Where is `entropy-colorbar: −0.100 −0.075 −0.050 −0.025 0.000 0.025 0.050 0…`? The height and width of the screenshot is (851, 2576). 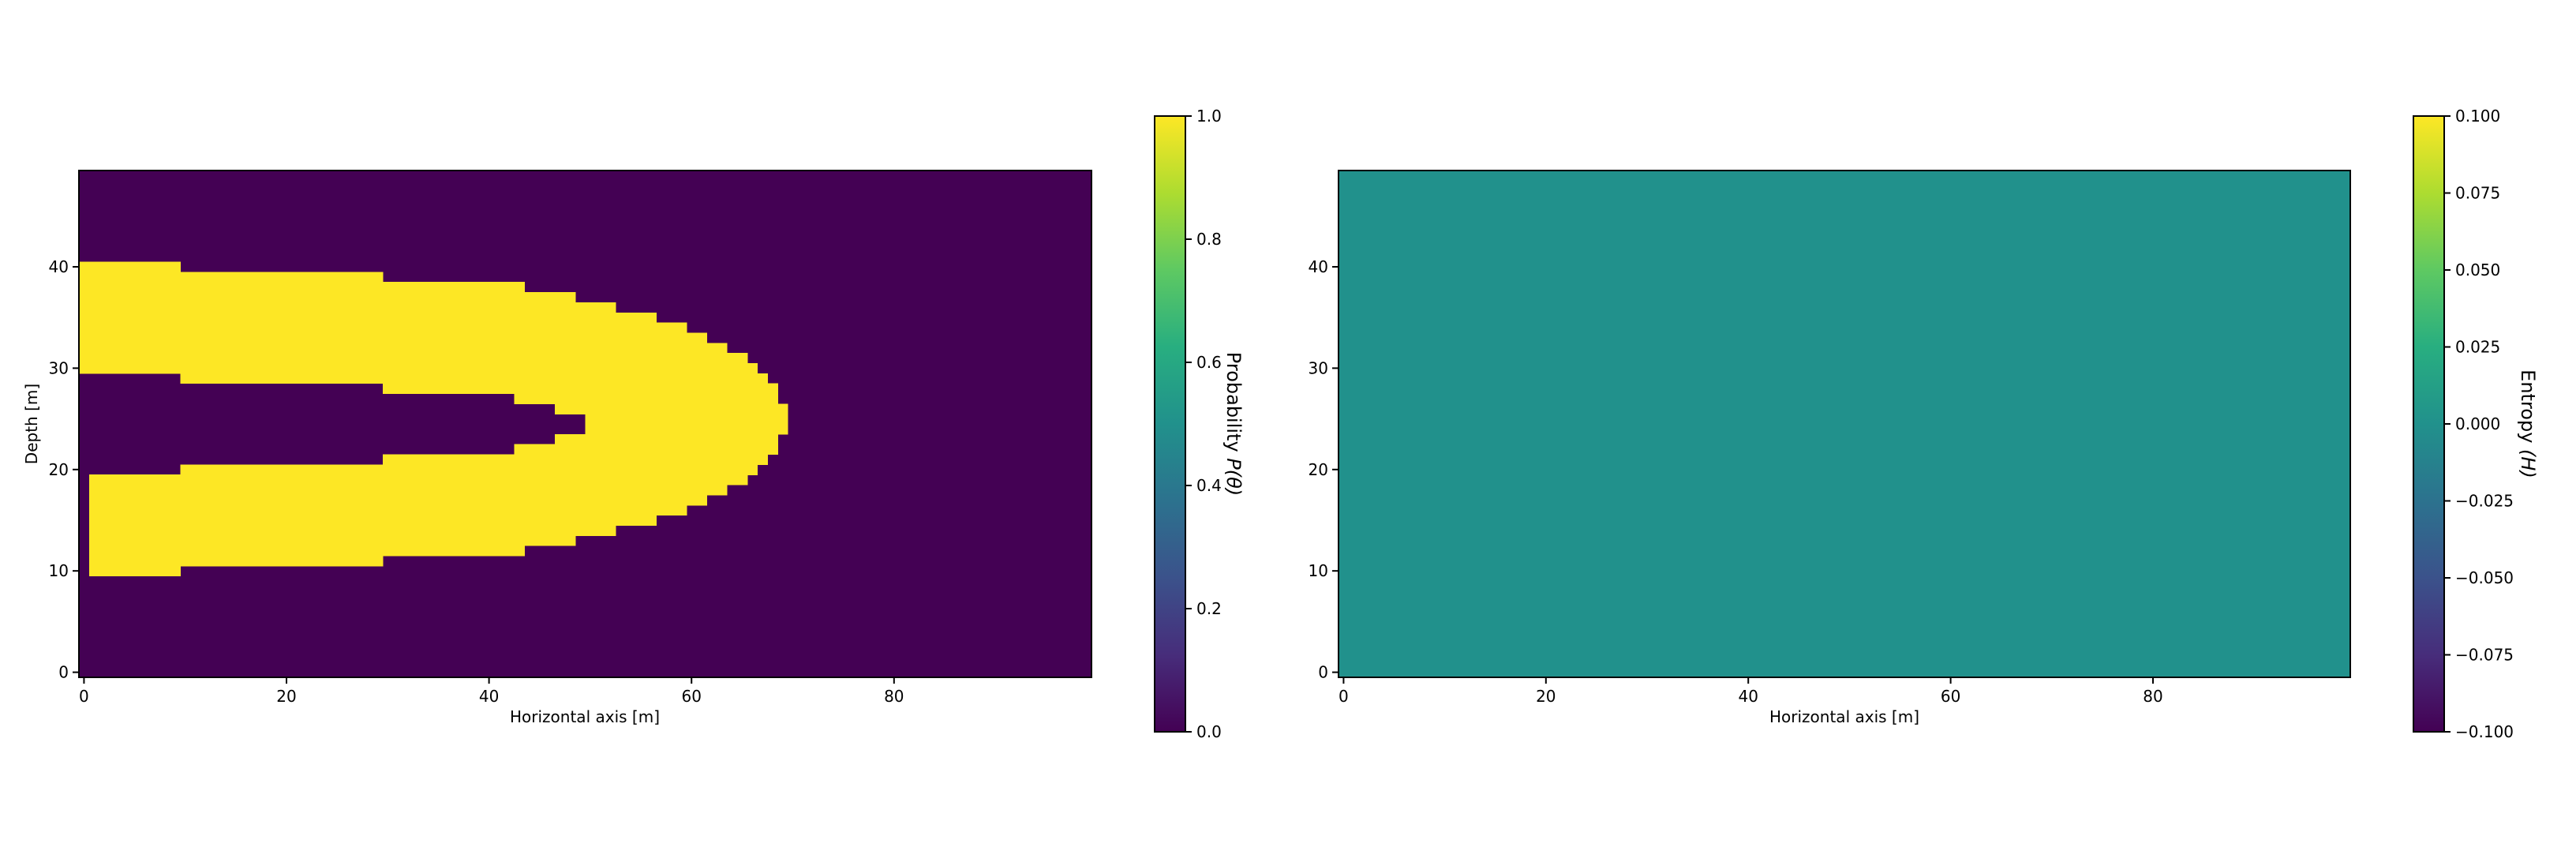
entropy-colorbar: −0.100 −0.075 −0.050 −0.025 0.000 0.025 0.050 0… is located at coordinates (2476, 424).